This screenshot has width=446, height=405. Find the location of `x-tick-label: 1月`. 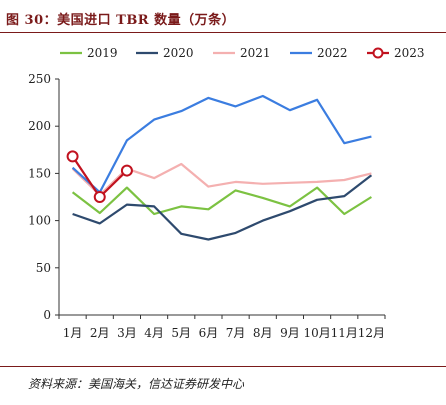

x-tick-label: 1月 is located at coordinates (73, 333).